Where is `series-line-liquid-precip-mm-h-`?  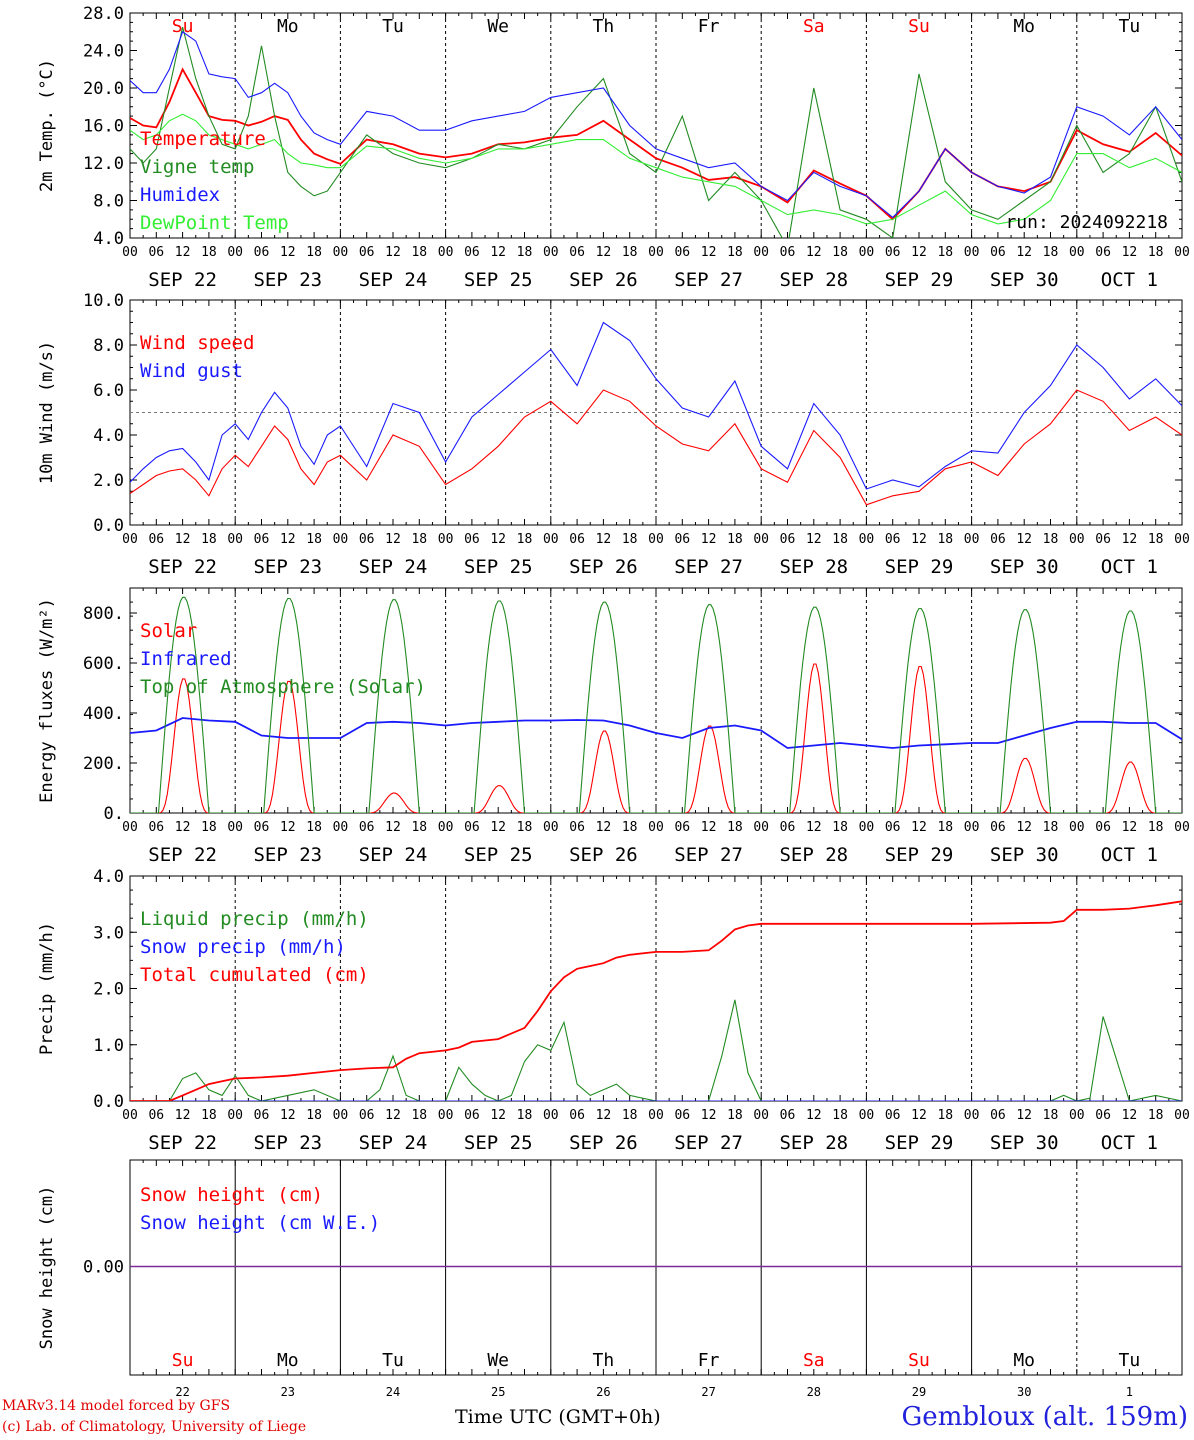 series-line-liquid-precip-mm-h- is located at coordinates (656, 1050).